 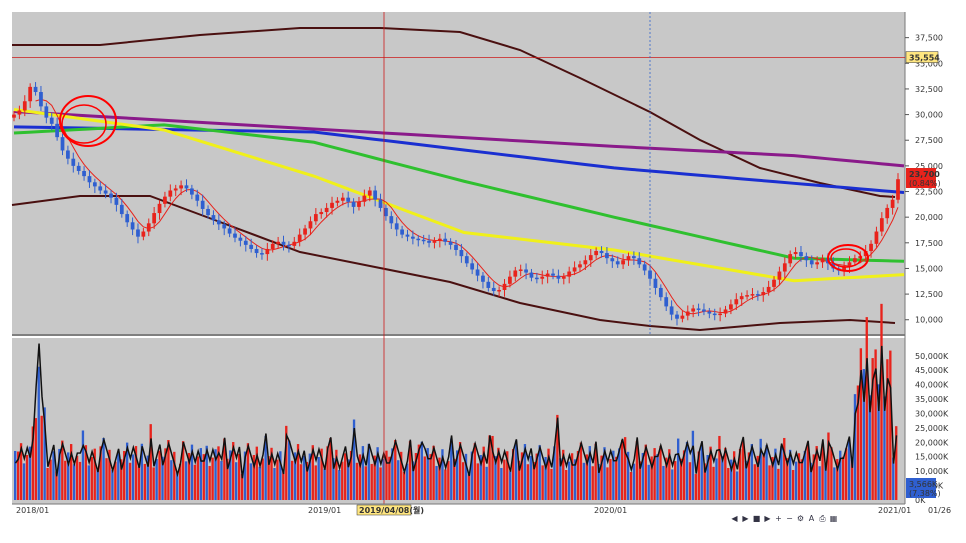 I want to click on settings-icon: ⚙, so click(x=800, y=518).